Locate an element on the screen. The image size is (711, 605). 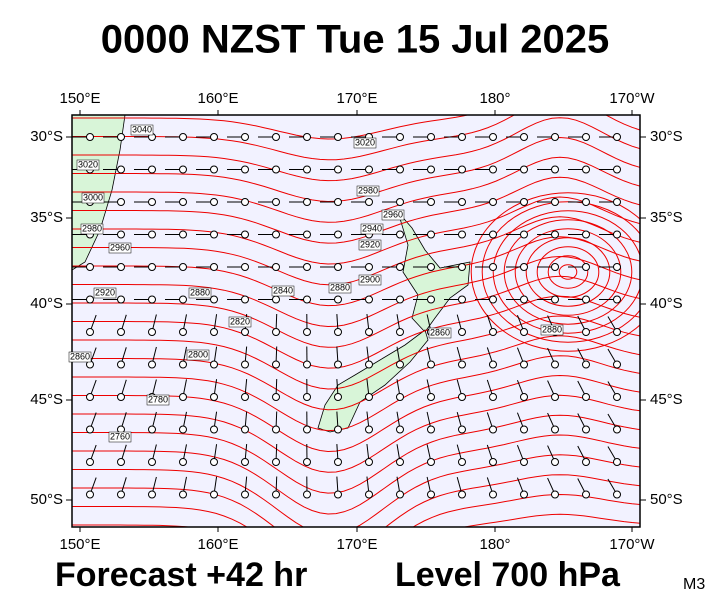
contour-label: 2980 is located at coordinates (368, 190).